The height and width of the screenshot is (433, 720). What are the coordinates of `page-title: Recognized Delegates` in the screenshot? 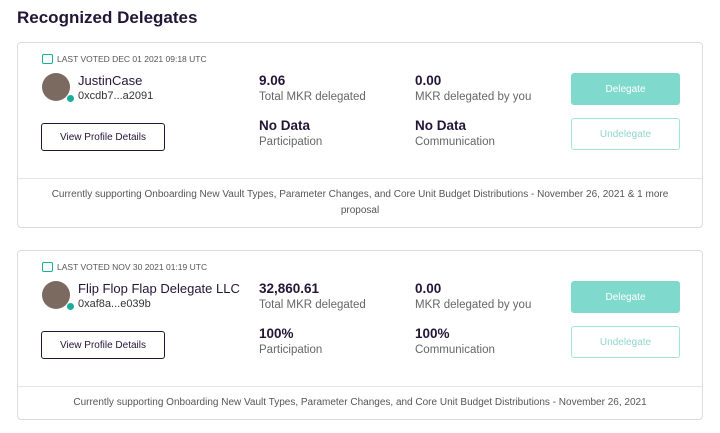 It's located at (107, 17).